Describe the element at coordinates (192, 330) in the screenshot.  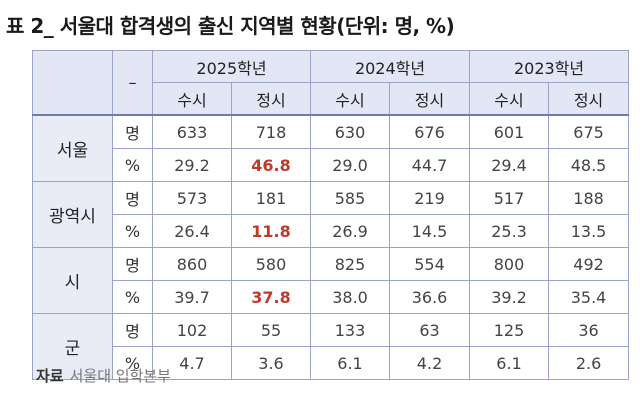
I see `count-cell: 102` at that location.